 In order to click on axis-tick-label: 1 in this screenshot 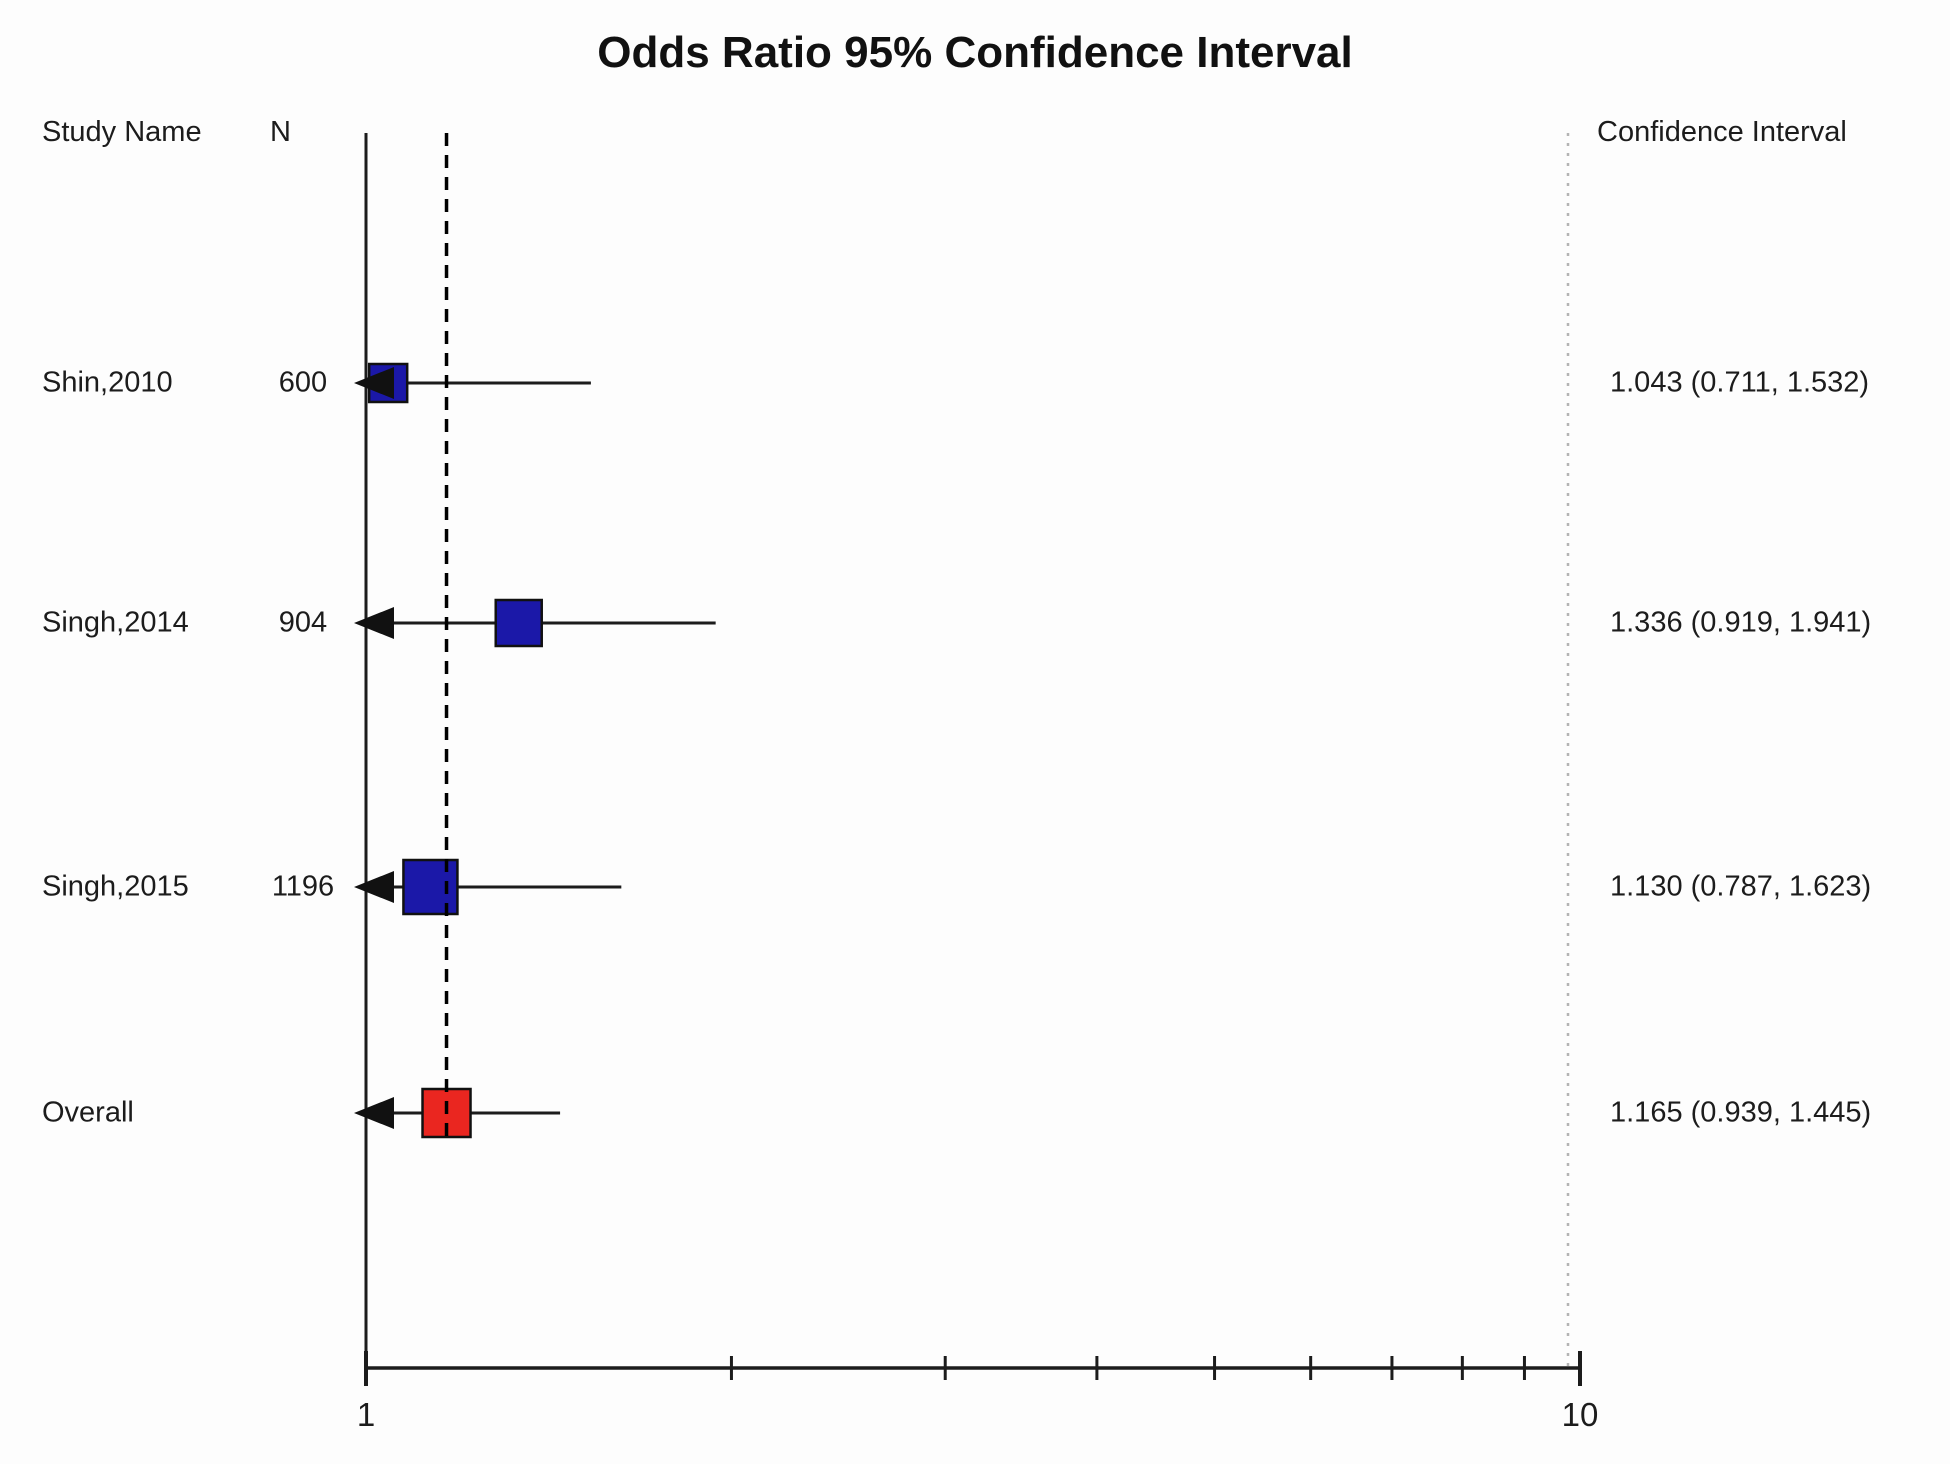, I will do `click(366, 1414)`.